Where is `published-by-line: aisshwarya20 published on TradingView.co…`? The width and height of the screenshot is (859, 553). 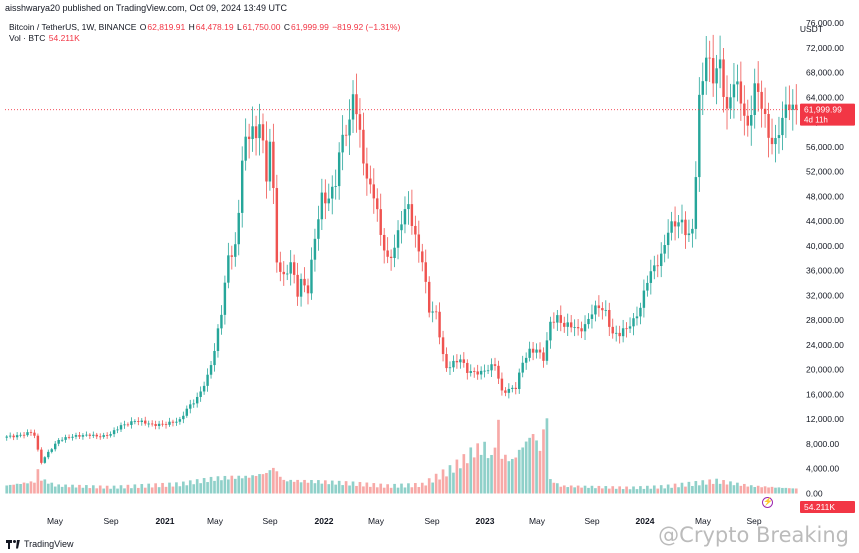 published-by-line: aisshwarya20 published on TradingView.co… is located at coordinates (146, 8).